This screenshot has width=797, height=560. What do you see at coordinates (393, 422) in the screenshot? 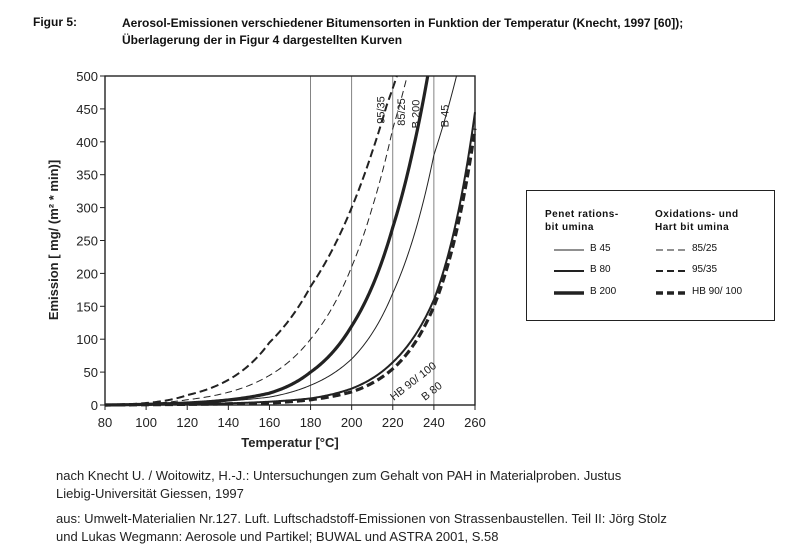
I see `x-tick-label: 220` at bounding box center [393, 422].